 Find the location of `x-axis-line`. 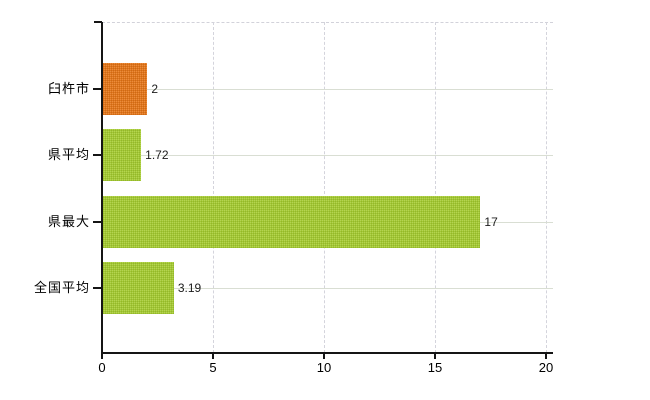

x-axis-line is located at coordinates (327, 353).